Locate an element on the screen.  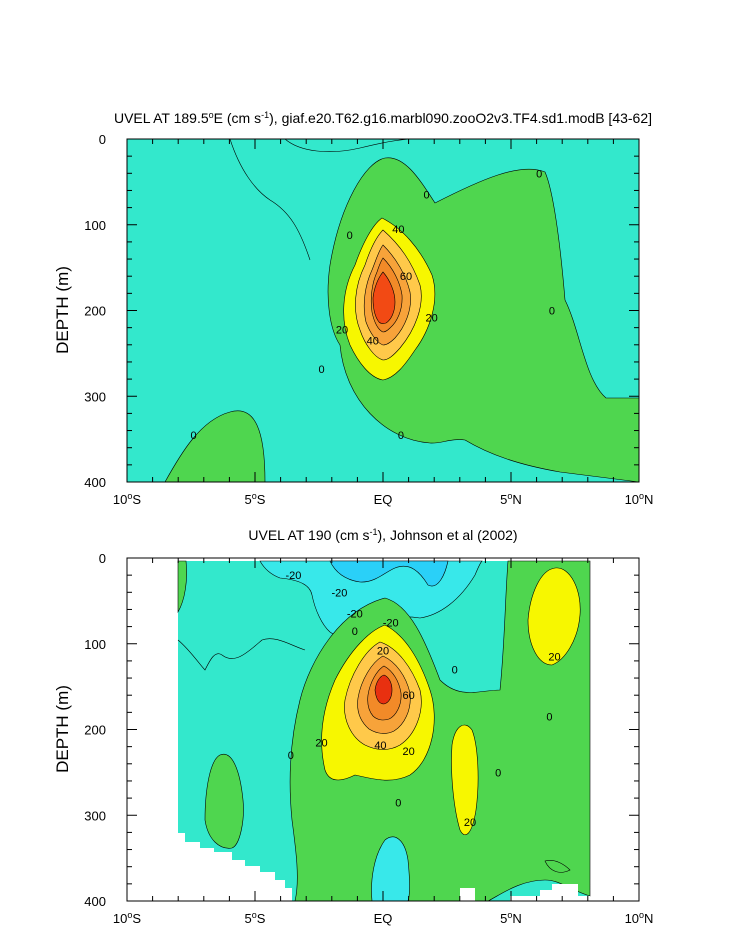
fill-band-20-yellow-column is located at coordinates (465, 779).